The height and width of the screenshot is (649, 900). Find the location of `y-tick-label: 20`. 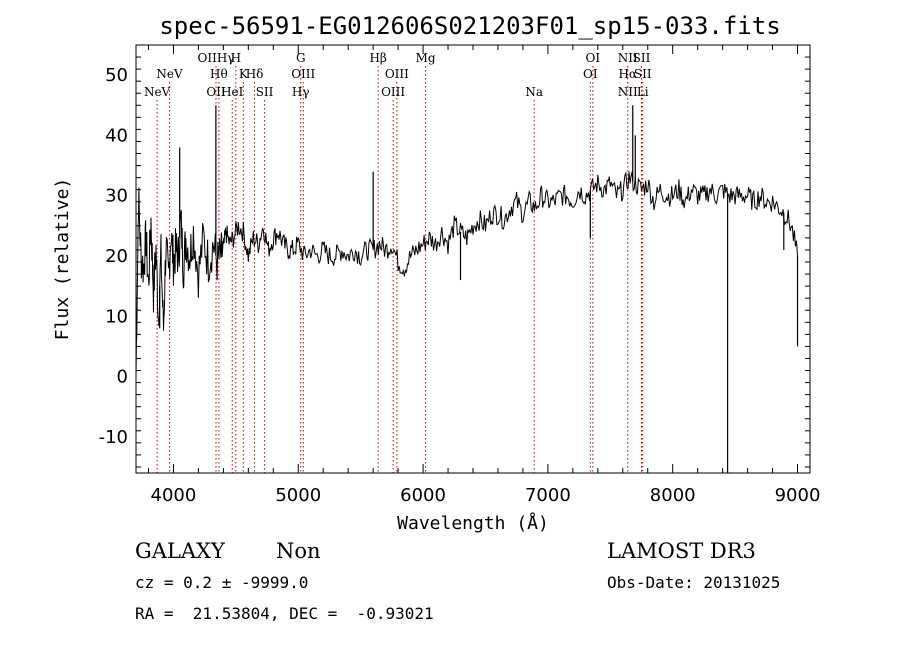

y-tick-label: 20 is located at coordinates (116, 256).